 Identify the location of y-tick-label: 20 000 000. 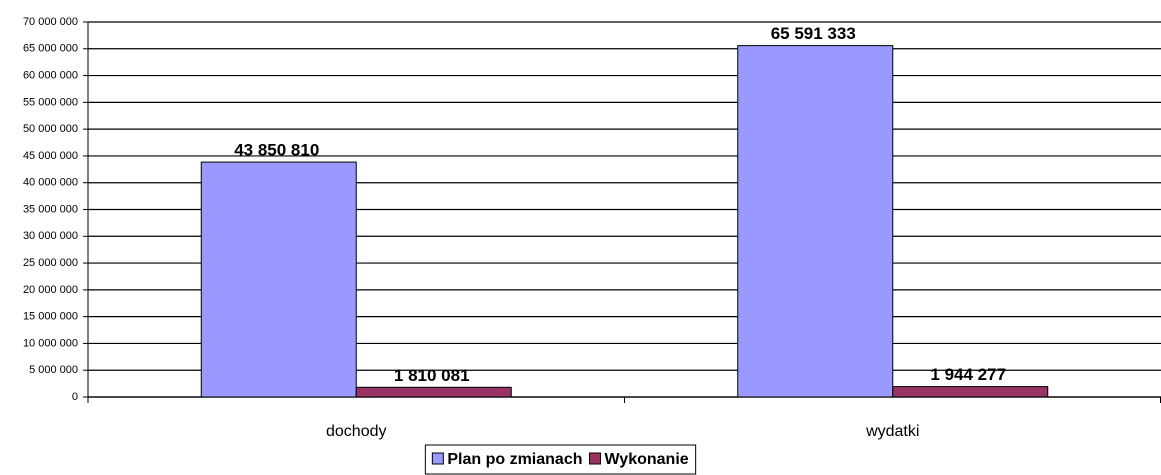
(50, 290).